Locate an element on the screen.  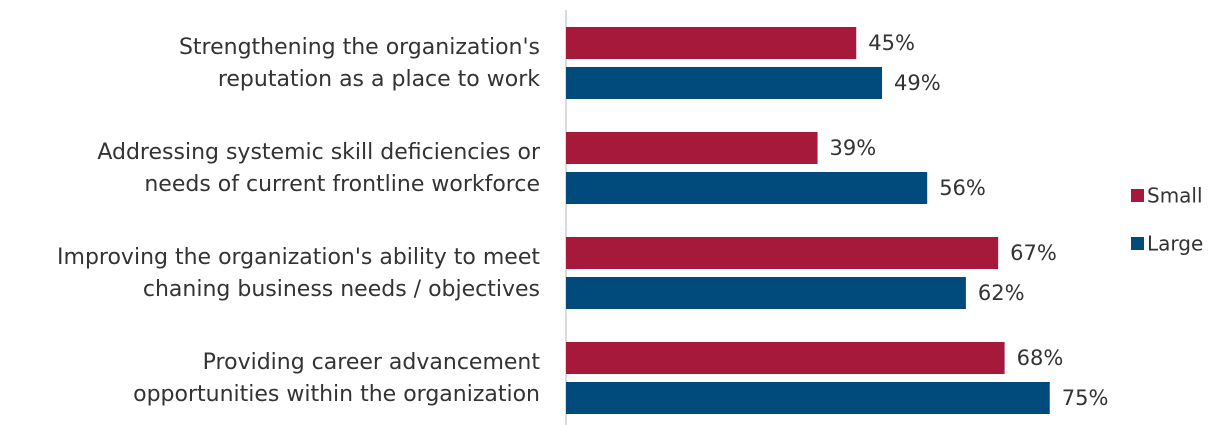
value-label: 62% is located at coordinates (1001, 293).